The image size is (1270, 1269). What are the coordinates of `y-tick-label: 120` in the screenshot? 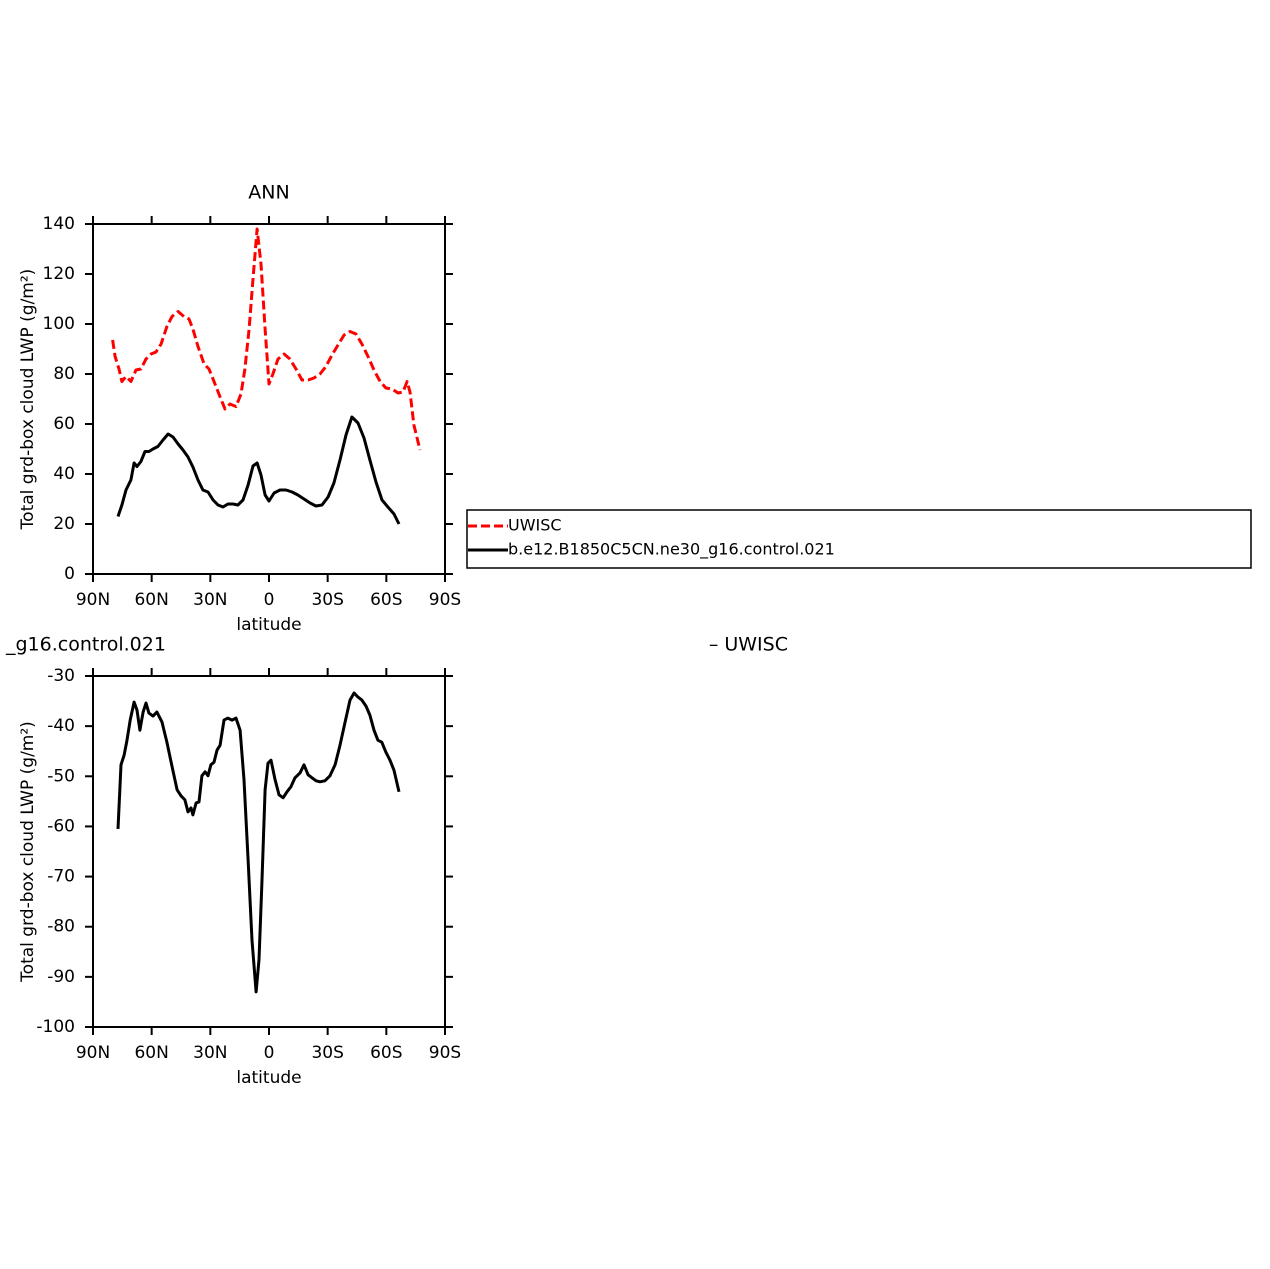 It's located at (59, 274).